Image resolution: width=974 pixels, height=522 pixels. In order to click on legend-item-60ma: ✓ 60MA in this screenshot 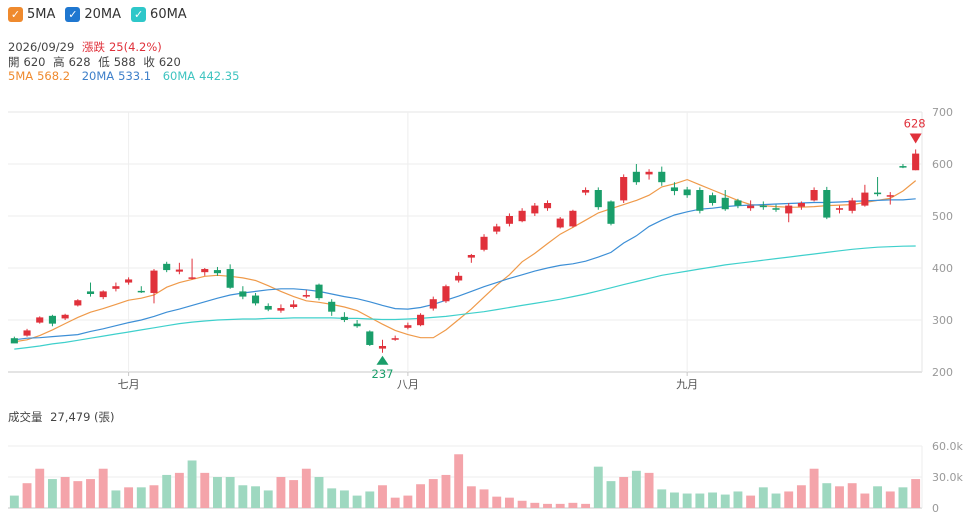, I will do `click(159, 14)`.